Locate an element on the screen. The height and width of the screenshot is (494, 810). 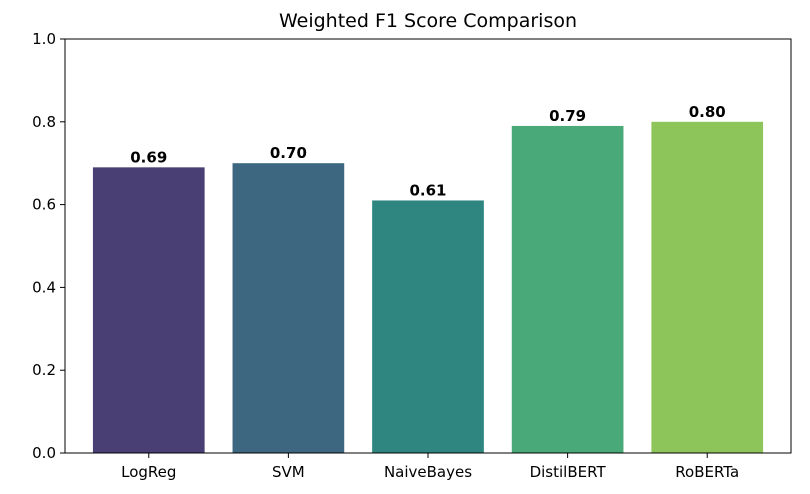
bar-distilbert is located at coordinates (567, 289).